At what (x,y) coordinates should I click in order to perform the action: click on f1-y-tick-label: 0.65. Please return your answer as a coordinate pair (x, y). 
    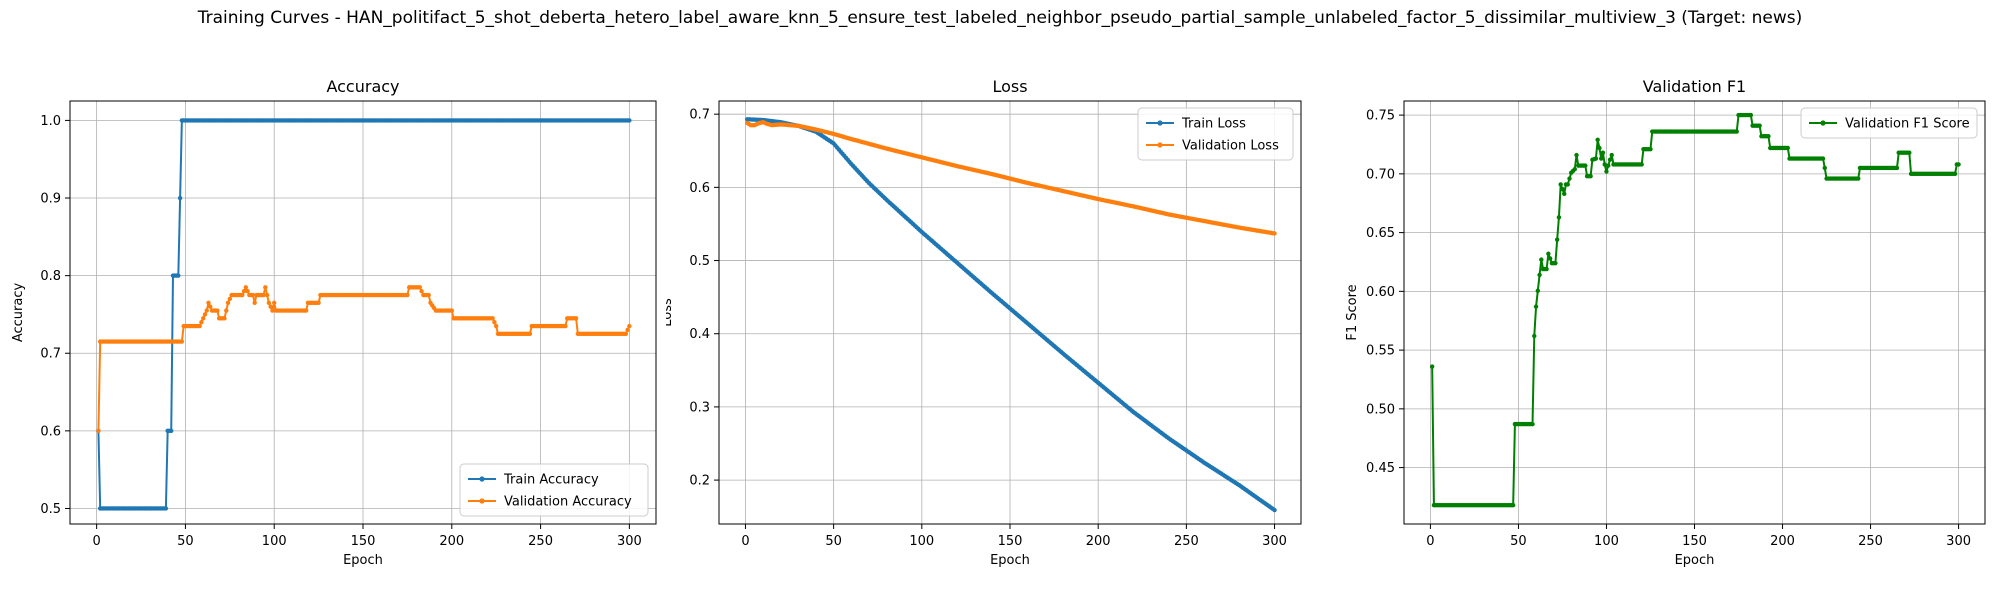
    Looking at the image, I should click on (1380, 233).